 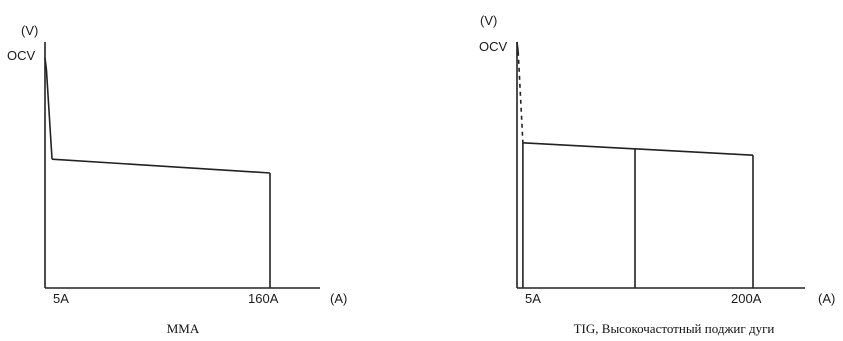 What do you see at coordinates (183, 328) in the screenshot?
I see `chart-caption-mma: MMA` at bounding box center [183, 328].